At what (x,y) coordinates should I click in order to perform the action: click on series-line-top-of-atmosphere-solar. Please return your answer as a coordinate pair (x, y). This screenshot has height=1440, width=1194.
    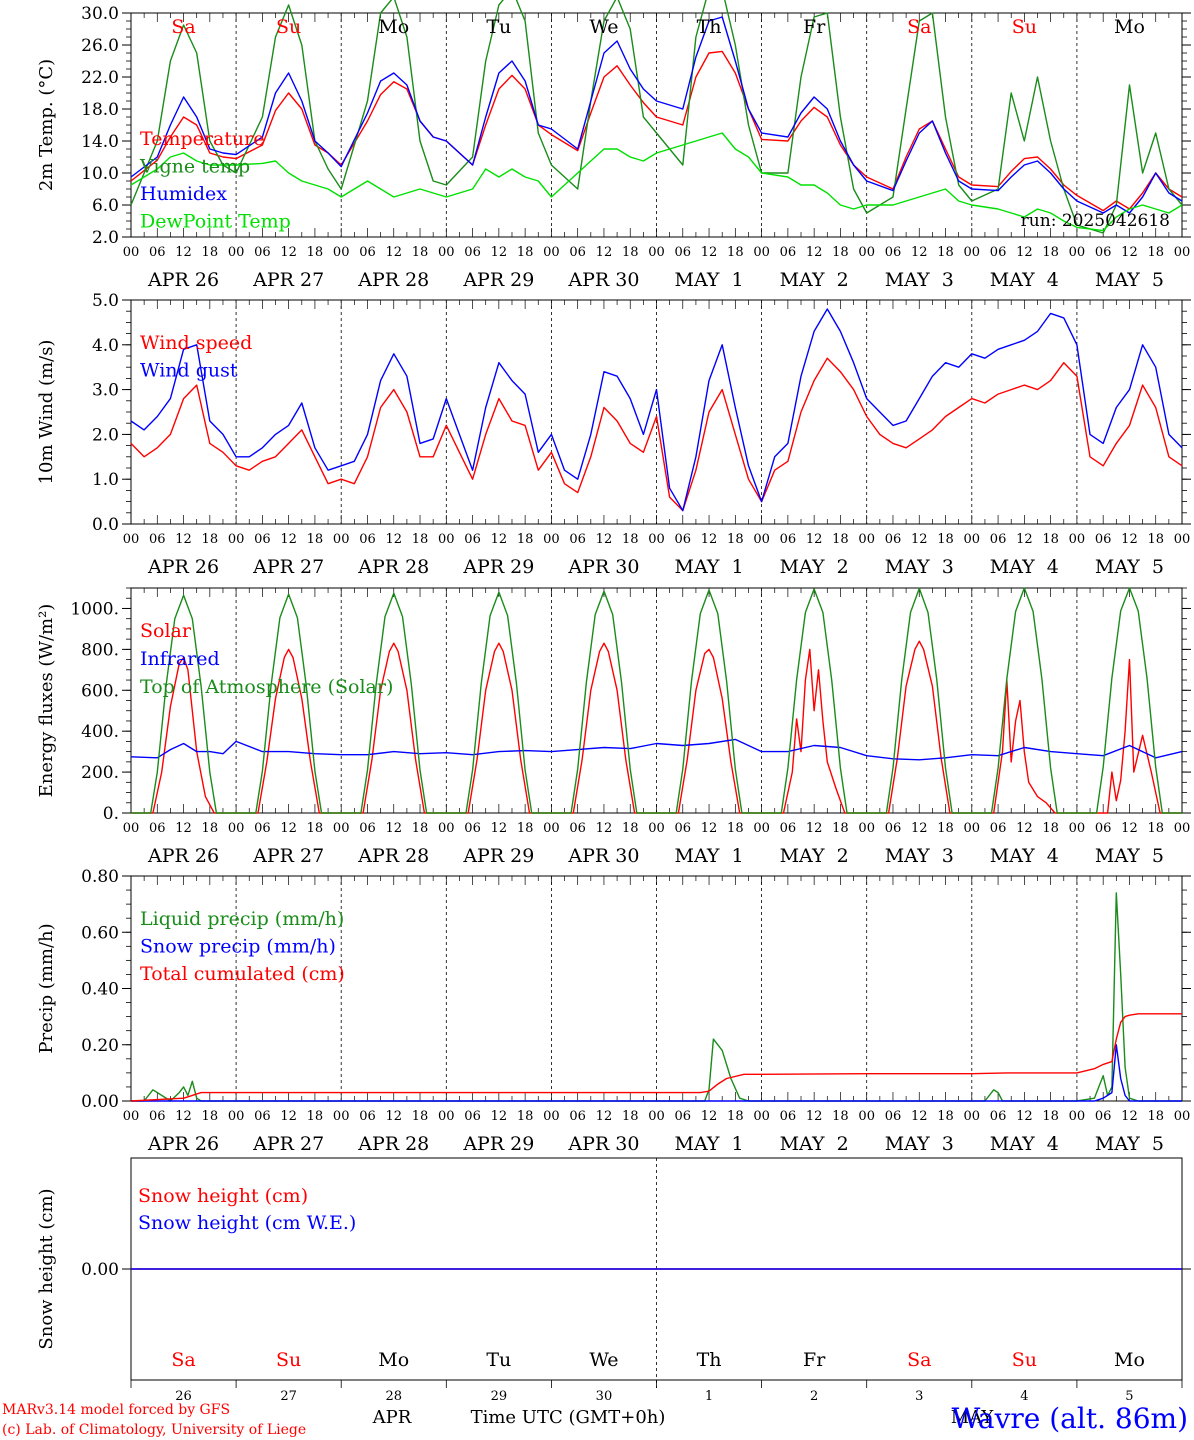
    Looking at the image, I should click on (656, 700).